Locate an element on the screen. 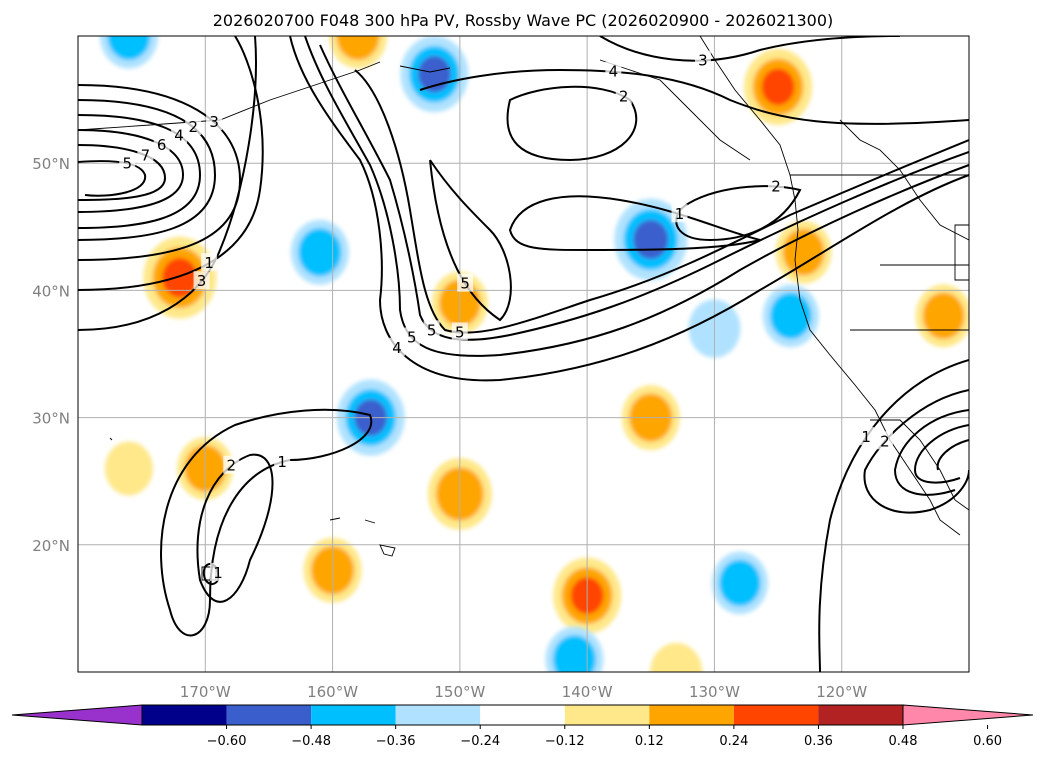 The height and width of the screenshot is (765, 1047). x-tick-label: 130°W is located at coordinates (714, 692).